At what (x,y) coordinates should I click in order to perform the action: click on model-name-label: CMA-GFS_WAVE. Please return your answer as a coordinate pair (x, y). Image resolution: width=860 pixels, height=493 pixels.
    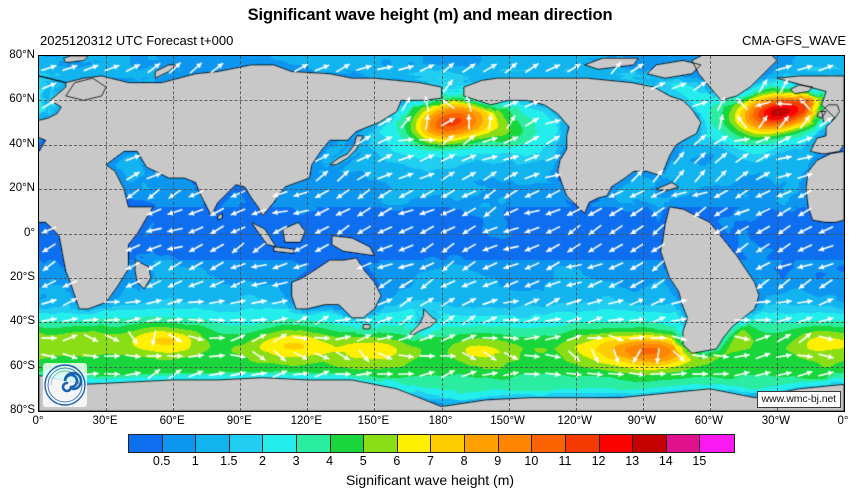
    Looking at the image, I should click on (793, 40).